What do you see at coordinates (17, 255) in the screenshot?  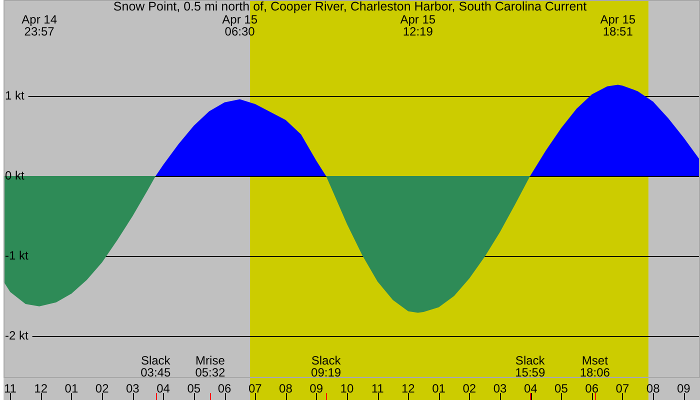 I see `y-tick-label: -1 kt` at bounding box center [17, 255].